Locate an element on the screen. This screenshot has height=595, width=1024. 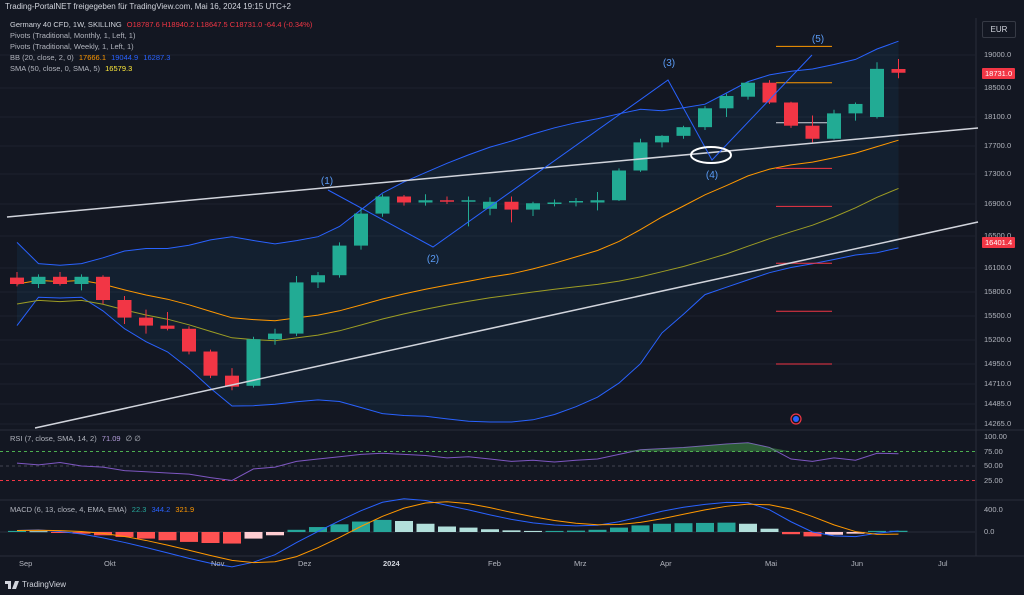
rsi-overbought-fill is located at coordinates (458, 447).